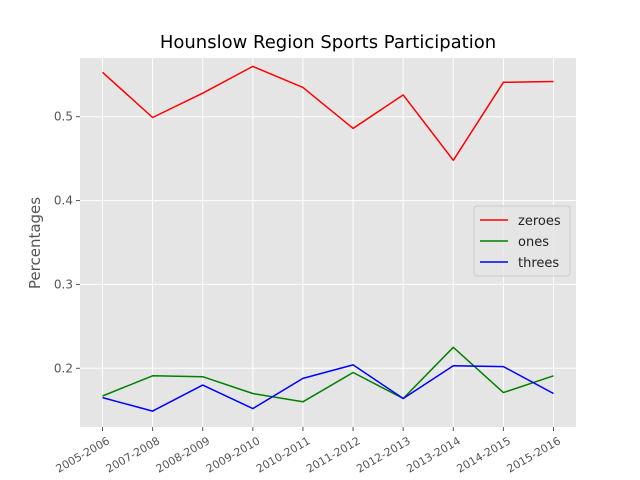 This screenshot has width=640, height=480. What do you see at coordinates (67, 242) in the screenshot?
I see `y-axis-ticks: 0.2 0.3 0.4 0.5` at bounding box center [67, 242].